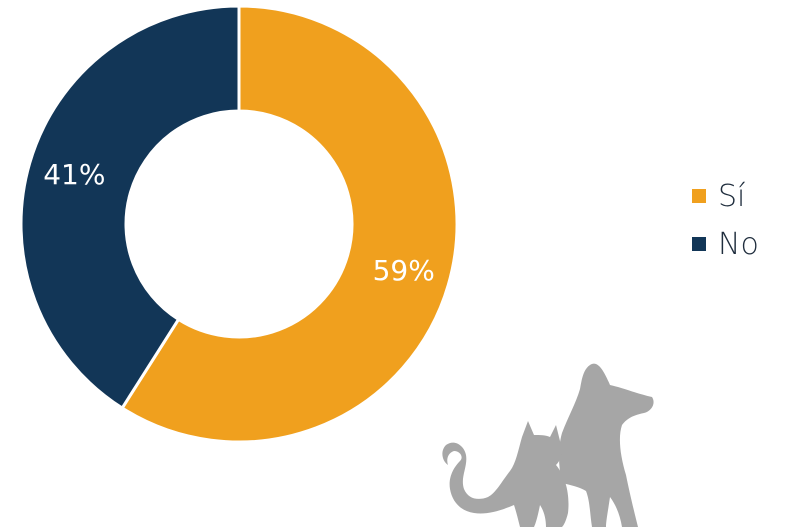 Image resolution: width=785 pixels, height=530 pixels. I want to click on legend-swatch-si, so click(699, 196).